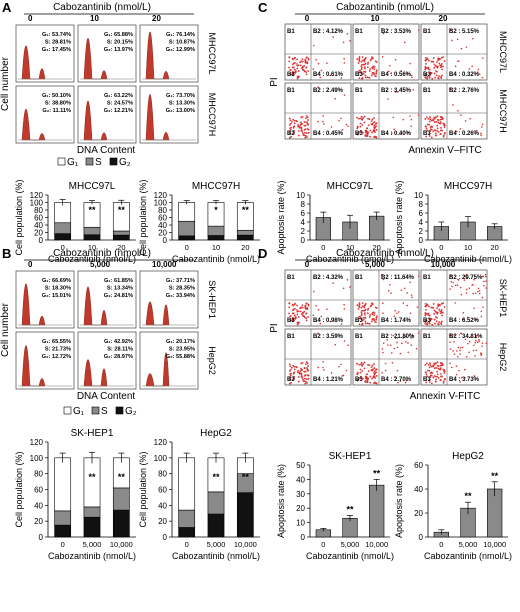 The image size is (520, 612). Describe the element at coordinates (118, 96) in the screenshot. I see `phase-percentage: G₁: 63.22%` at that location.